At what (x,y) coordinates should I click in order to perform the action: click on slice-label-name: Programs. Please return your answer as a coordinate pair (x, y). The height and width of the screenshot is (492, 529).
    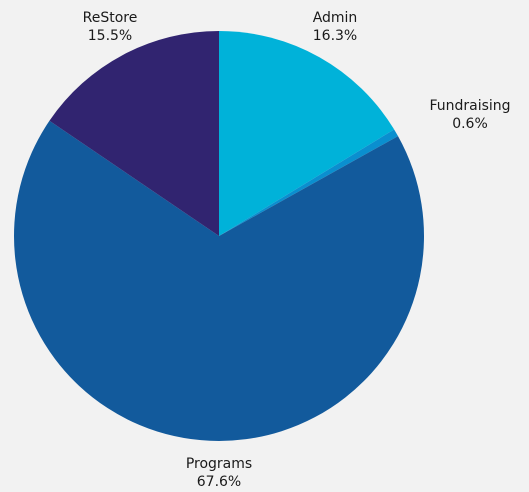
    Looking at the image, I should click on (219, 464).